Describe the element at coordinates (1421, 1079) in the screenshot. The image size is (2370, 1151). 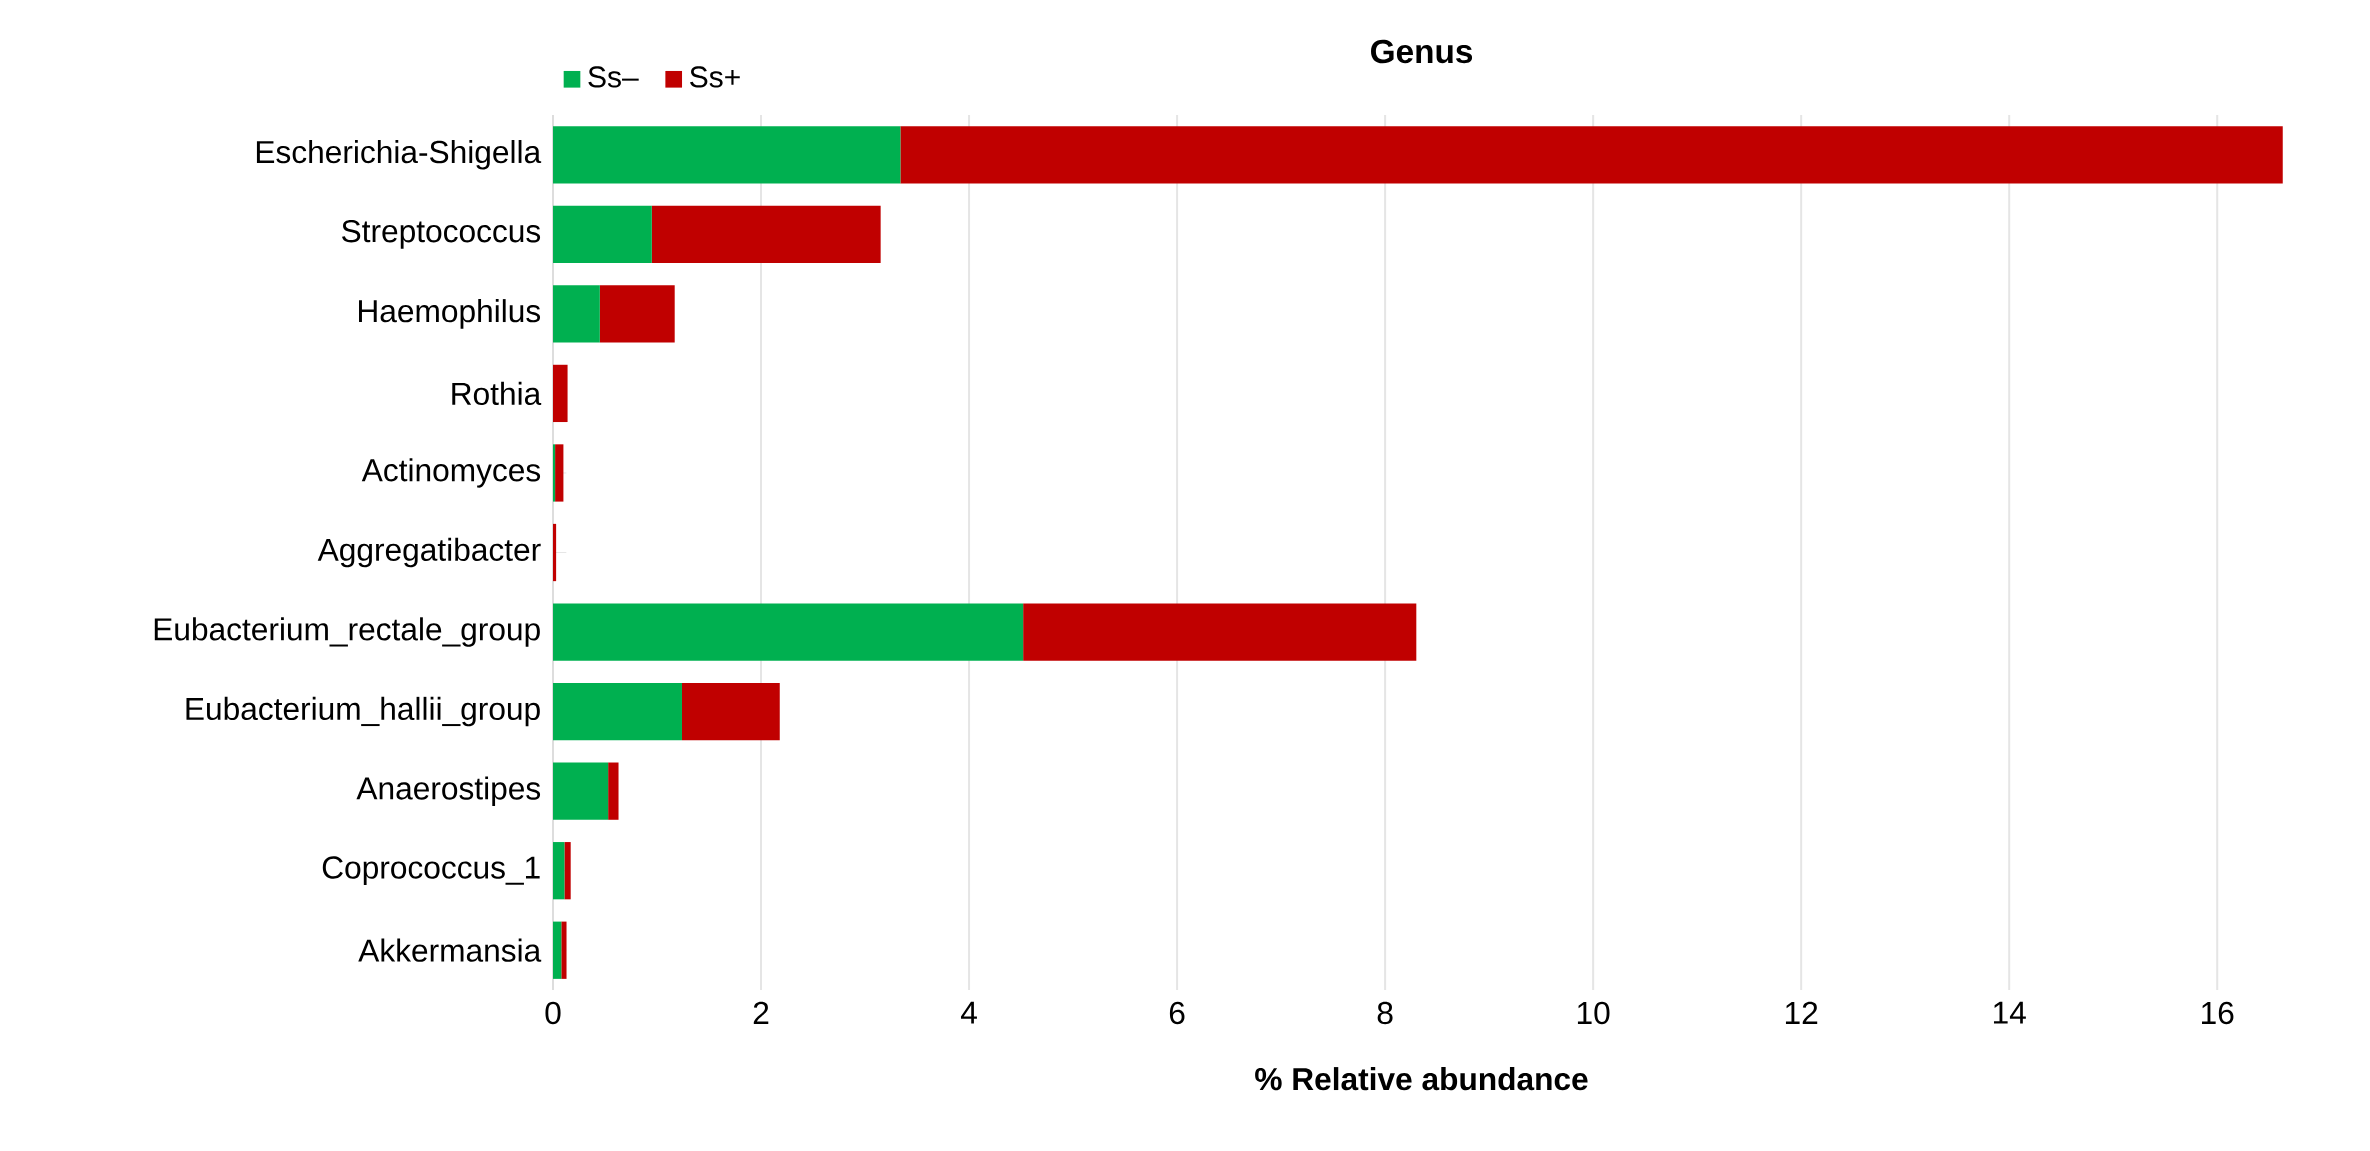
I see `x-axis-title: % Relative abundance` at that location.